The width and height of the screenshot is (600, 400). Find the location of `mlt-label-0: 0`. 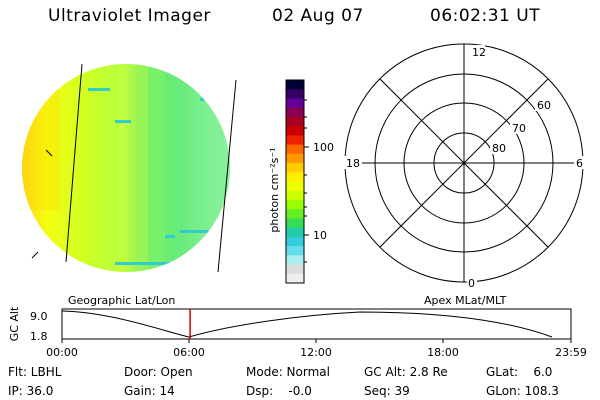

mlt-label-0: 0 is located at coordinates (471, 283).